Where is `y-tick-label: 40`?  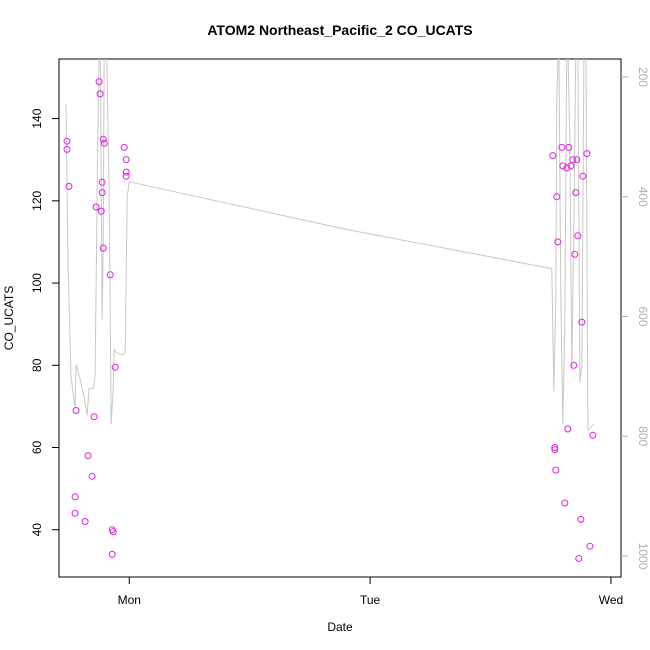
y-tick-label: 40 is located at coordinates (37, 530).